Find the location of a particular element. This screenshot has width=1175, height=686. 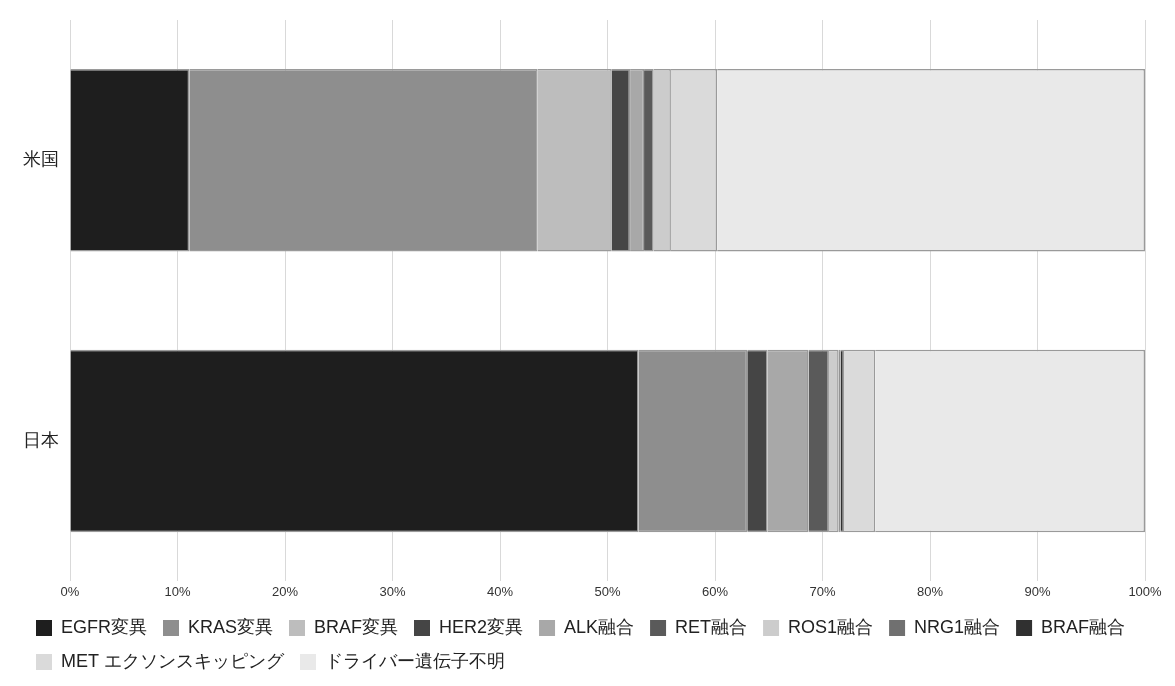

x-tick-label: 100% is located at coordinates (1145, 591).